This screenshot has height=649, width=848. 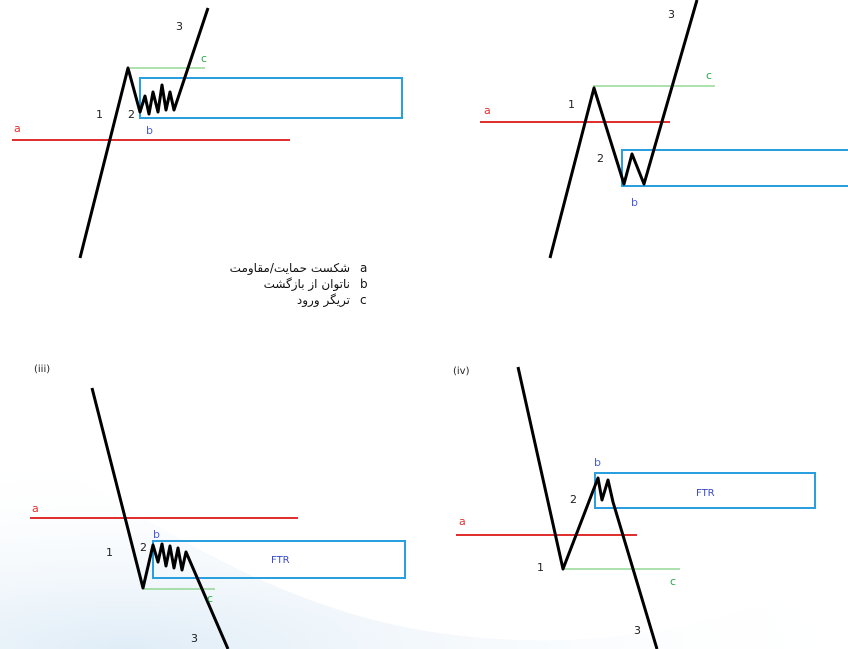 I want to click on legend-text: ناتوان از بازگشت, so click(x=306, y=284).